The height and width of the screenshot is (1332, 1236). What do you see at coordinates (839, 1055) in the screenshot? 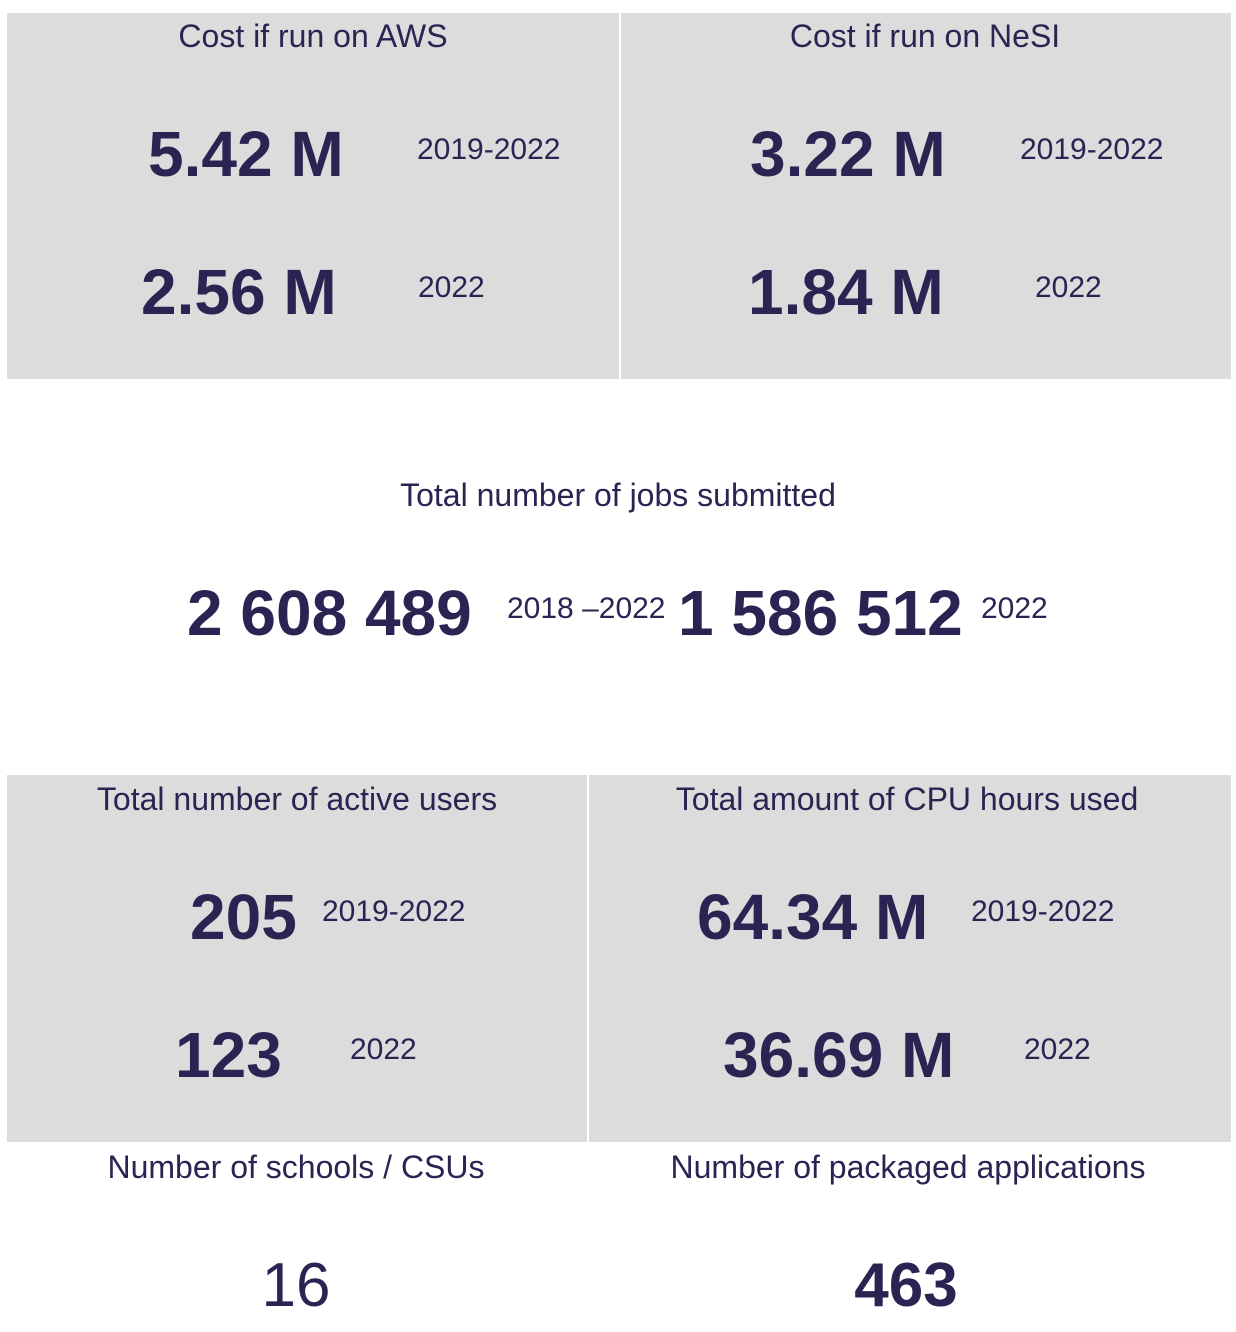
I see `cpu-year-value: 36.69 M` at bounding box center [839, 1055].